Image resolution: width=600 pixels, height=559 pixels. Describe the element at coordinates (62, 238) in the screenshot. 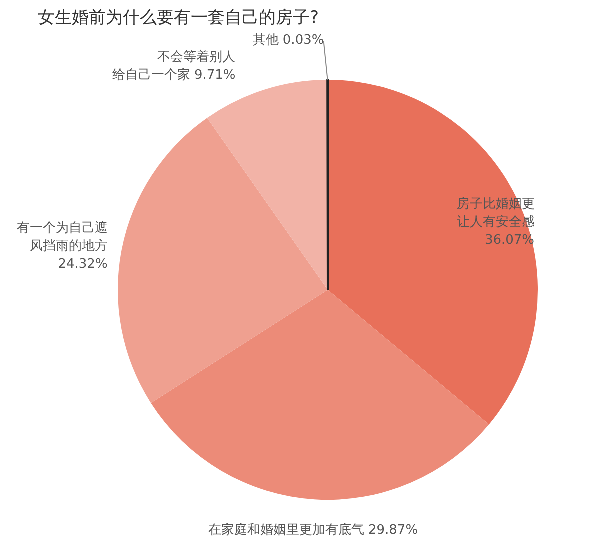

I see `slice-label: 有一个为自己遮风挡雨的地方` at that location.